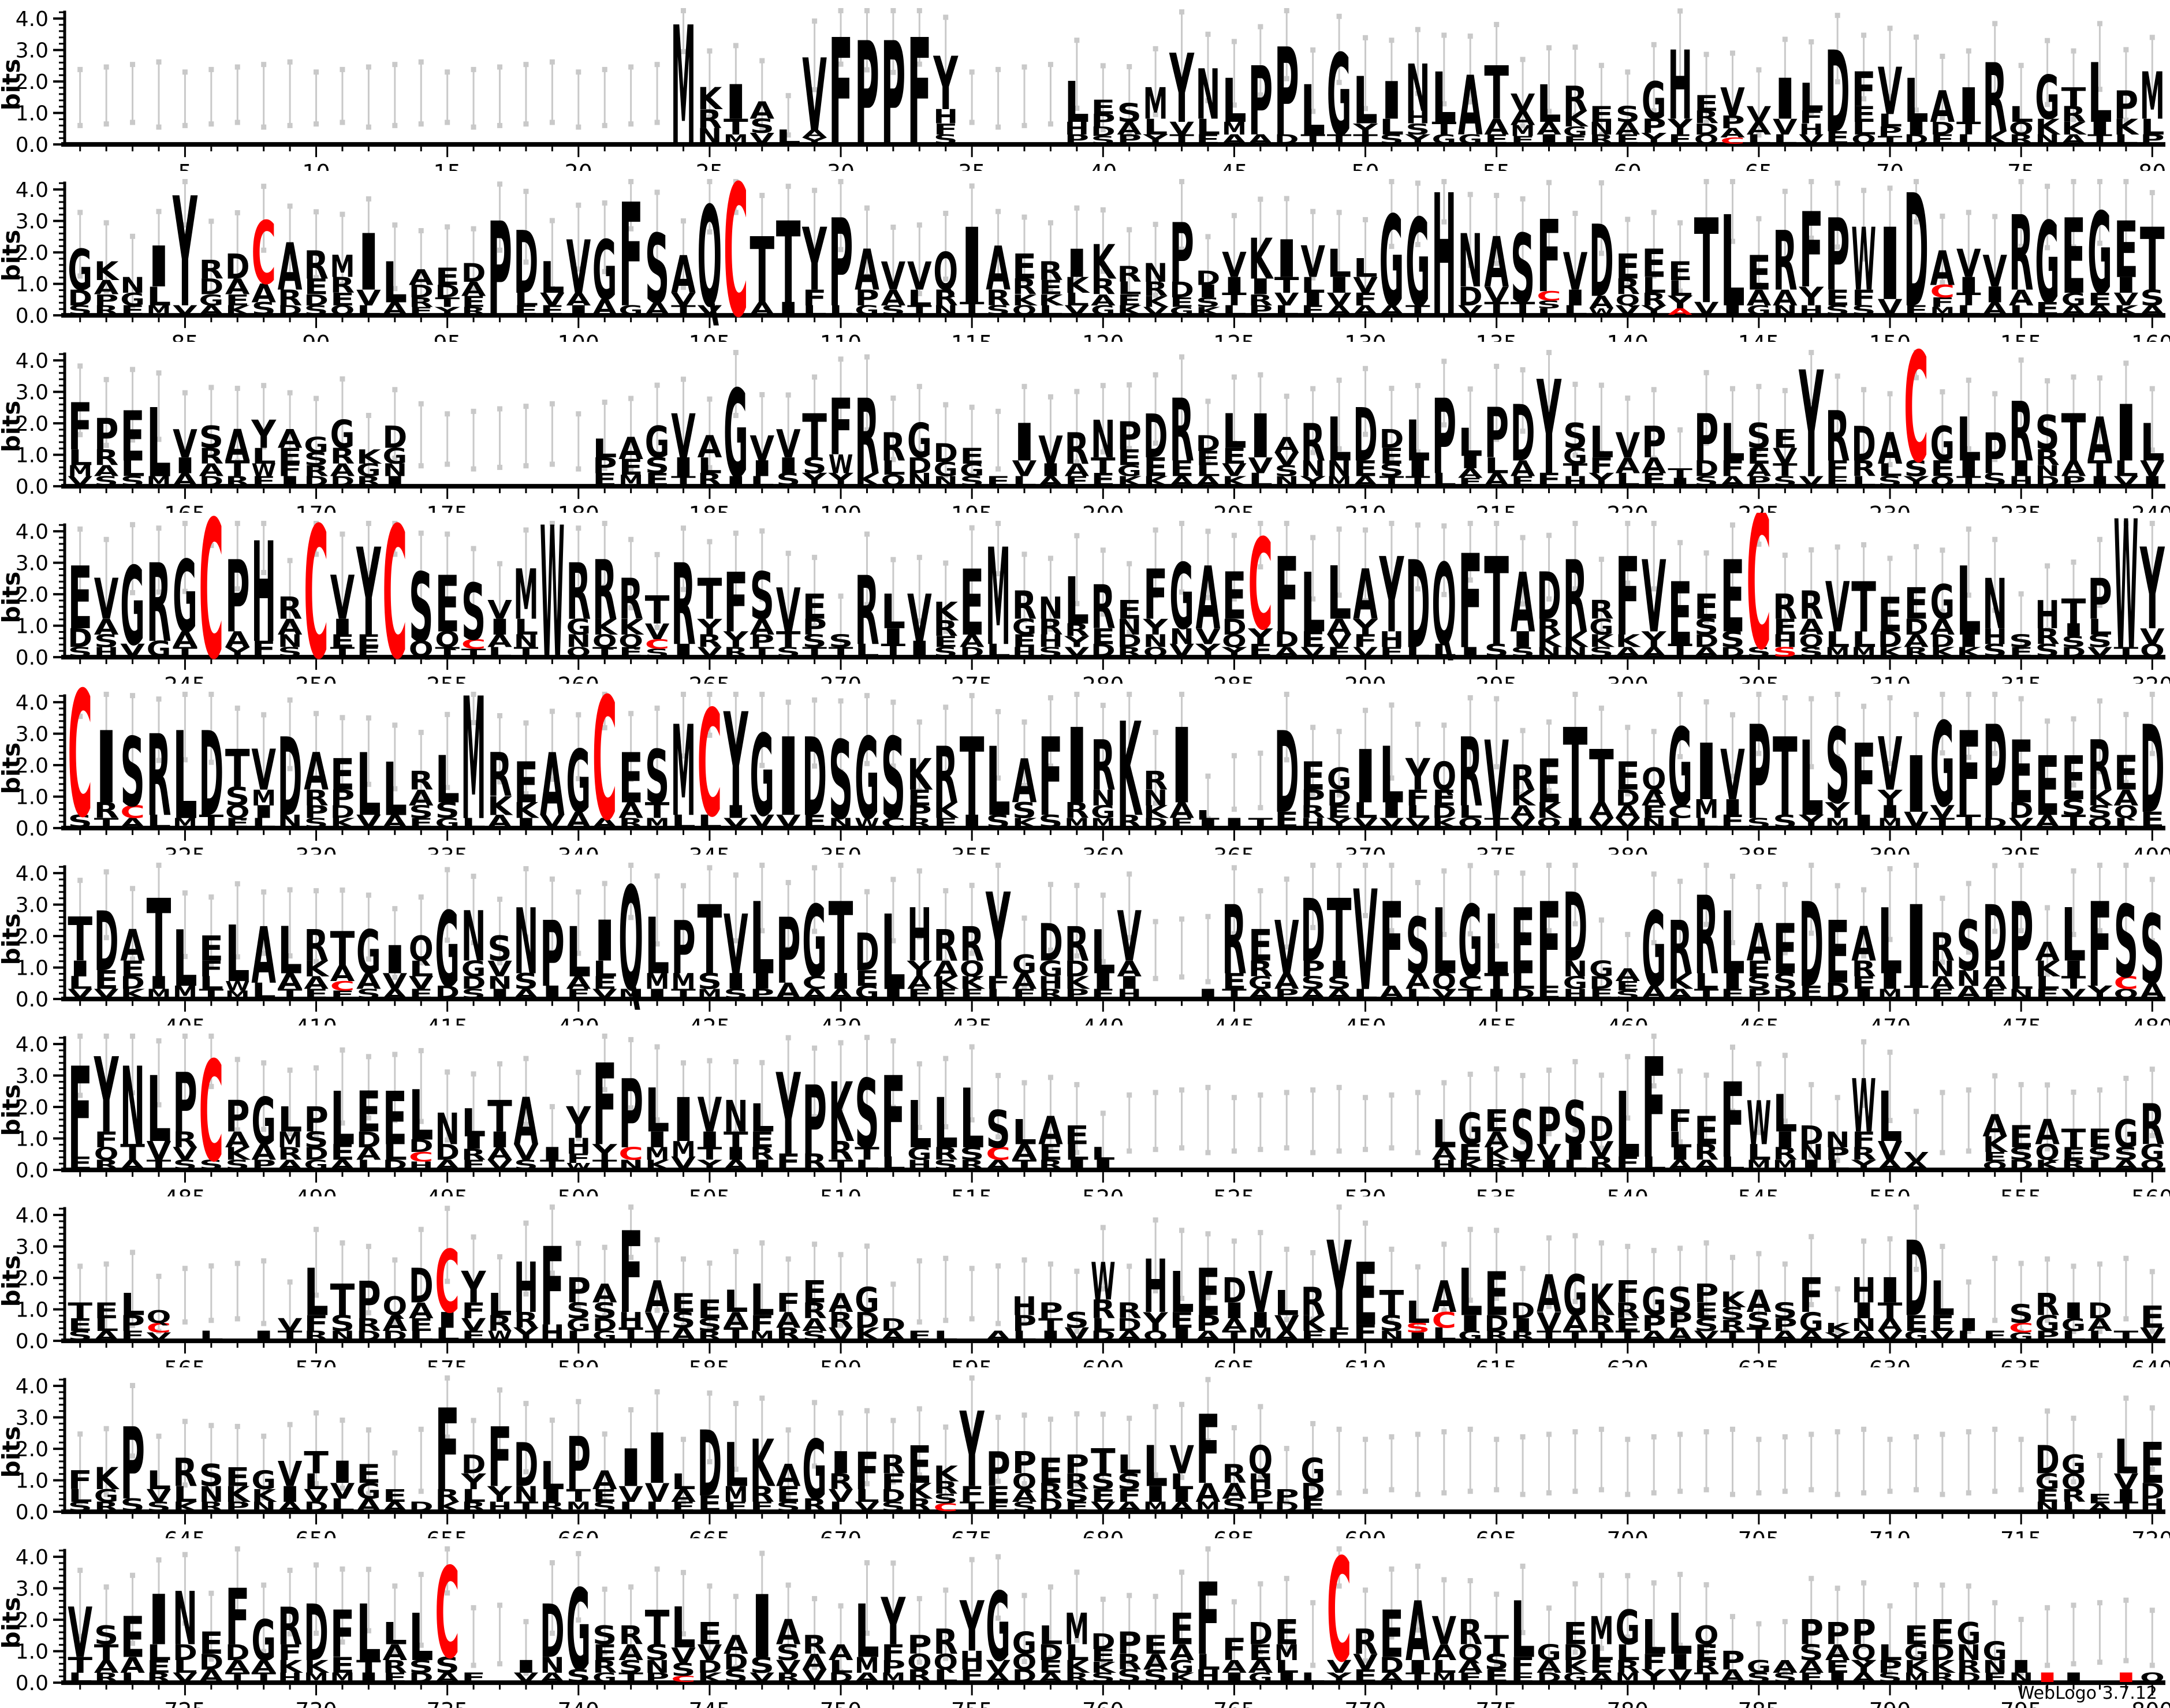 The height and width of the screenshot is (1708, 2170). Describe the element at coordinates (1759, 165) in the screenshot. I see `x-tick-label: 65` at that location.